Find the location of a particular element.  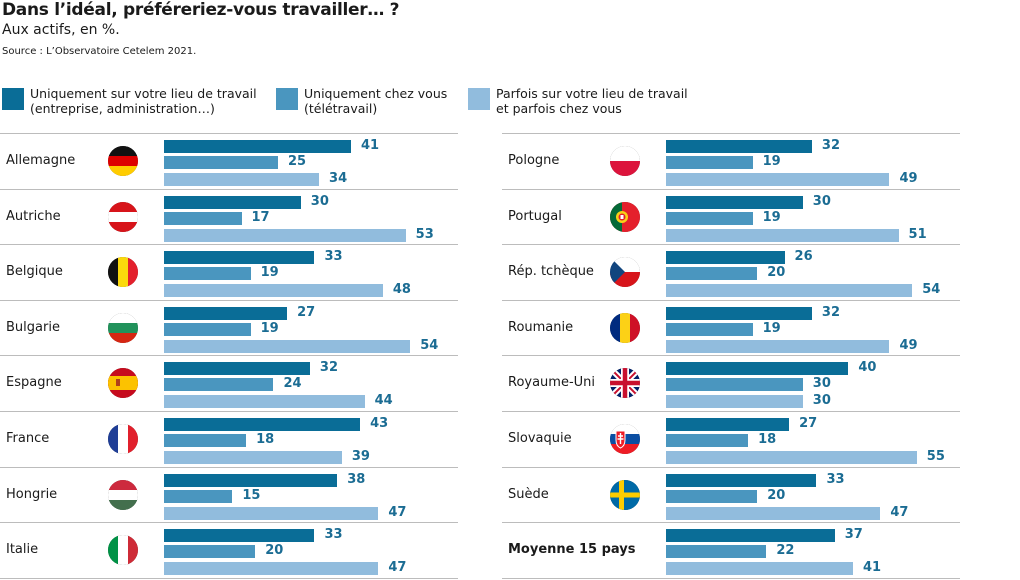

country-label: Hongrie is located at coordinates (32, 494).